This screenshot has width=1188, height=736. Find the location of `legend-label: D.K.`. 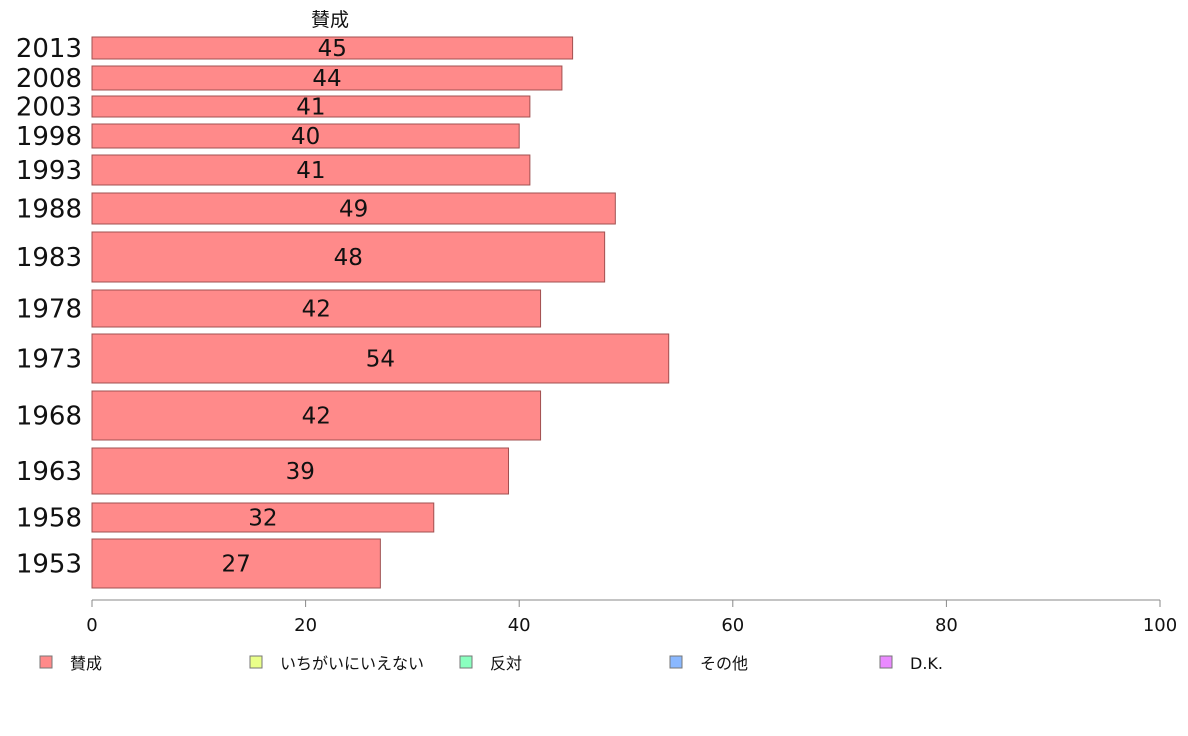

legend-label: D.K. is located at coordinates (926, 663).